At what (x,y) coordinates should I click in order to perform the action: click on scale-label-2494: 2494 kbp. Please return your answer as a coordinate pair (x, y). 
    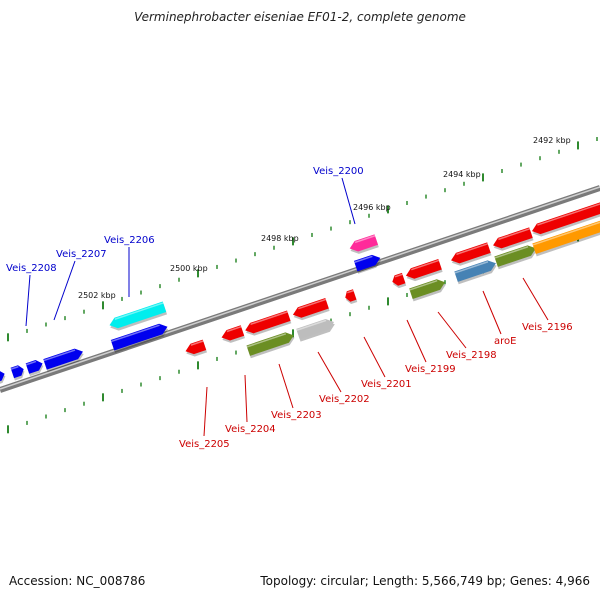
    Looking at the image, I should click on (462, 174).